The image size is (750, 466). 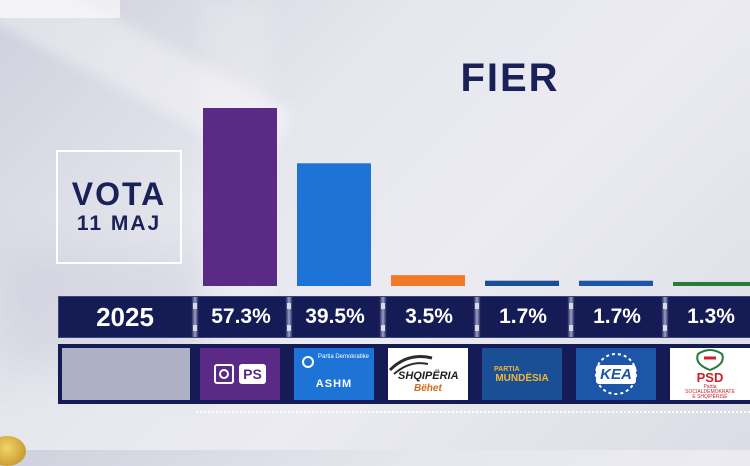 What do you see at coordinates (119, 223) in the screenshot?
I see `vote-date: 11 MAJ` at bounding box center [119, 223].